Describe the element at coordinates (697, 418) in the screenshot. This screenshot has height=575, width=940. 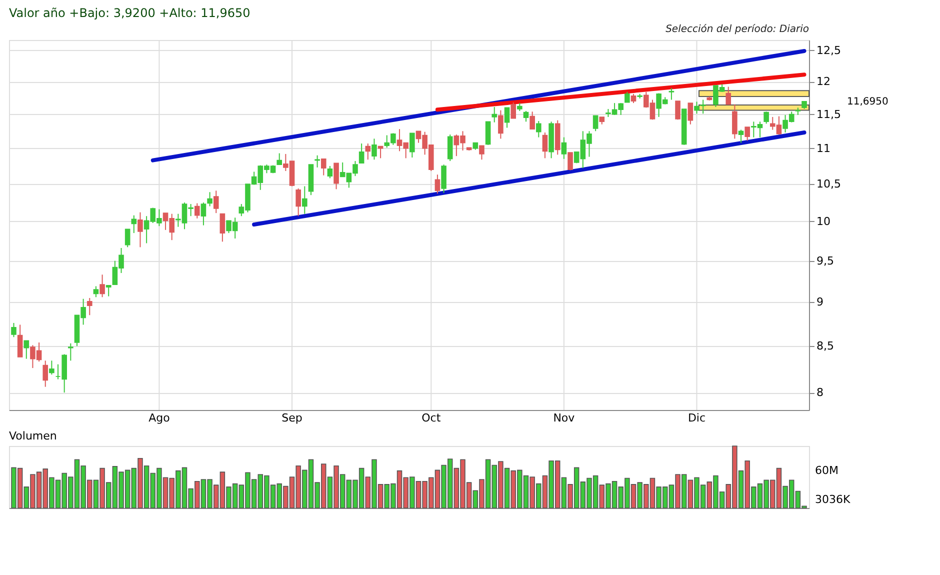
I see `x-tick-label: Dic` at that location.